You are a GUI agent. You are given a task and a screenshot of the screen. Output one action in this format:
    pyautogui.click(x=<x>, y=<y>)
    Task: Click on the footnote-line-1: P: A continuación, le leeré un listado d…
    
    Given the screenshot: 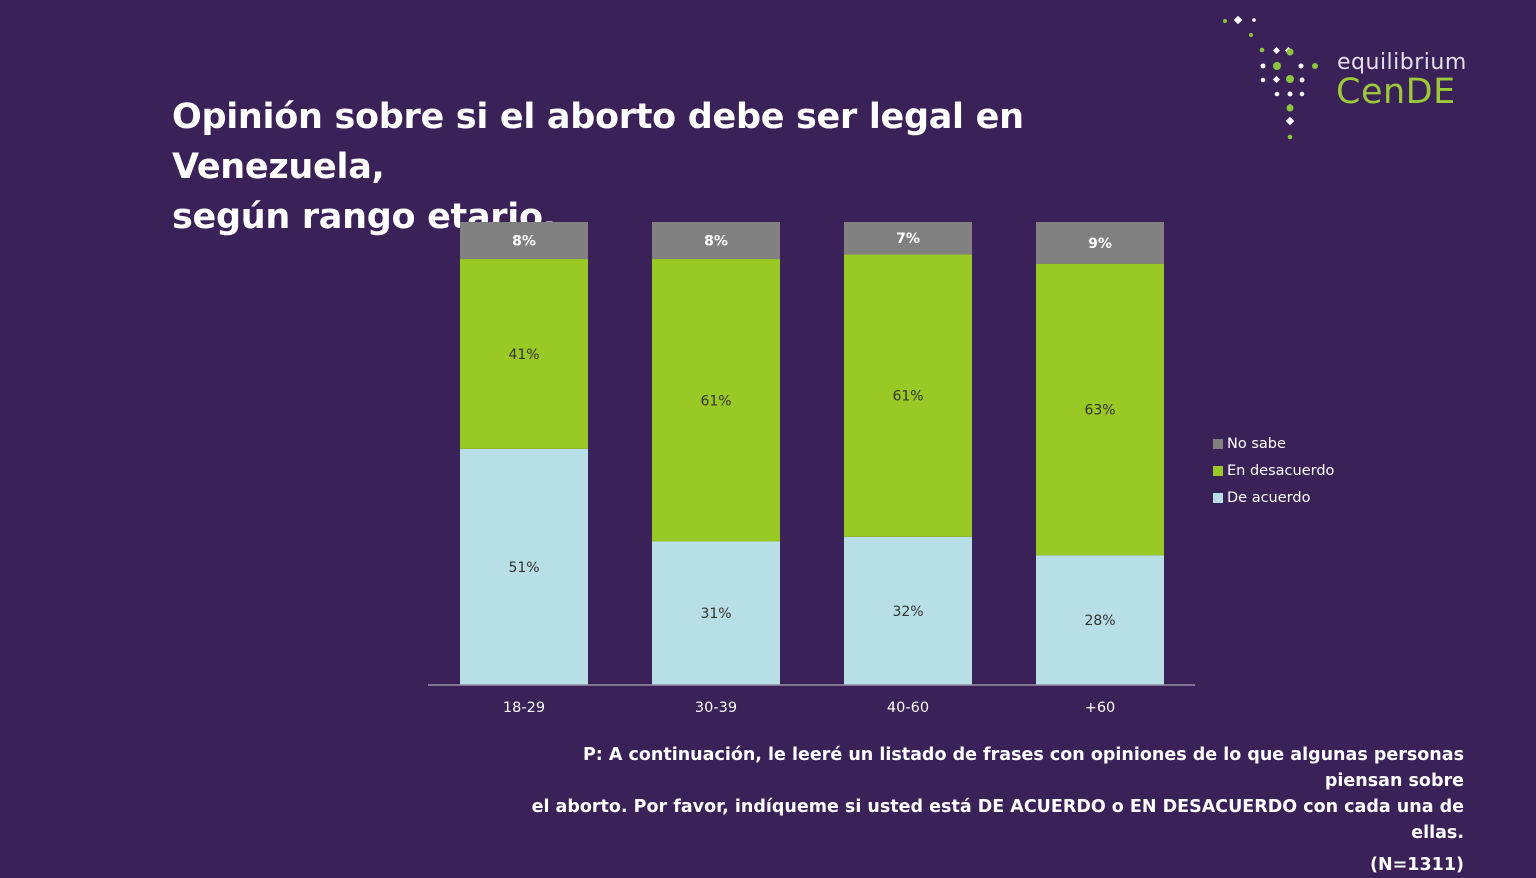 What is the action you would take?
    pyautogui.click(x=1023, y=768)
    